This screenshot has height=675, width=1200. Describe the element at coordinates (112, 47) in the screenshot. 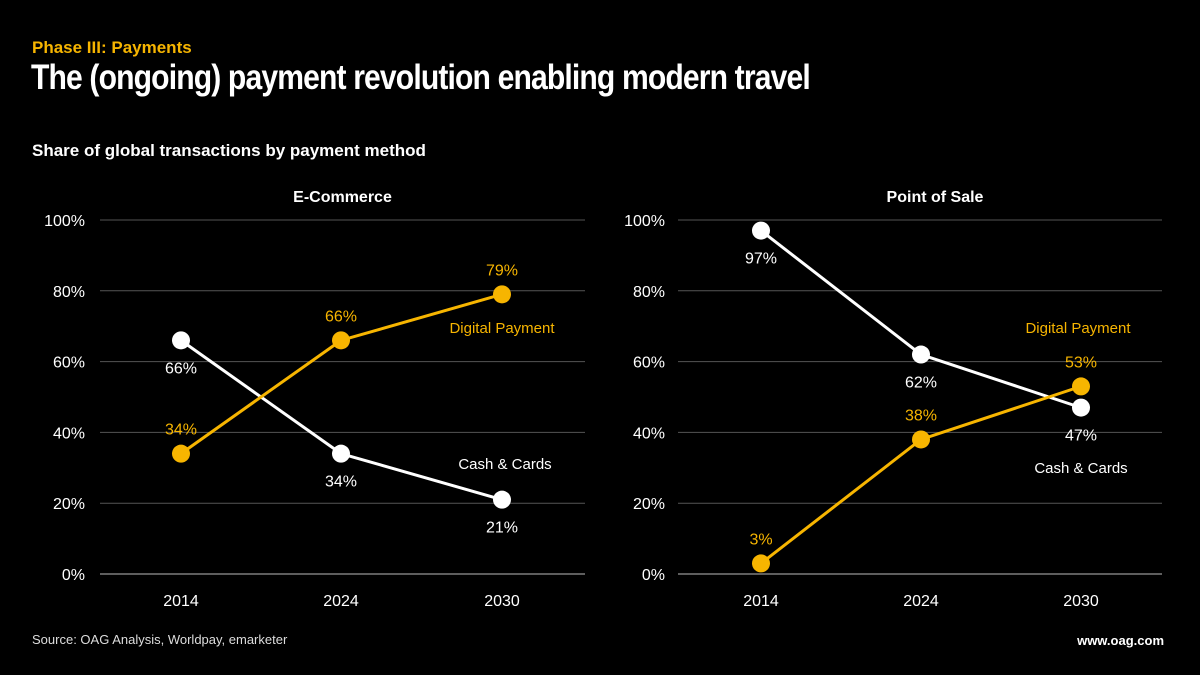

I see `kicker: Phase III: Payments` at that location.